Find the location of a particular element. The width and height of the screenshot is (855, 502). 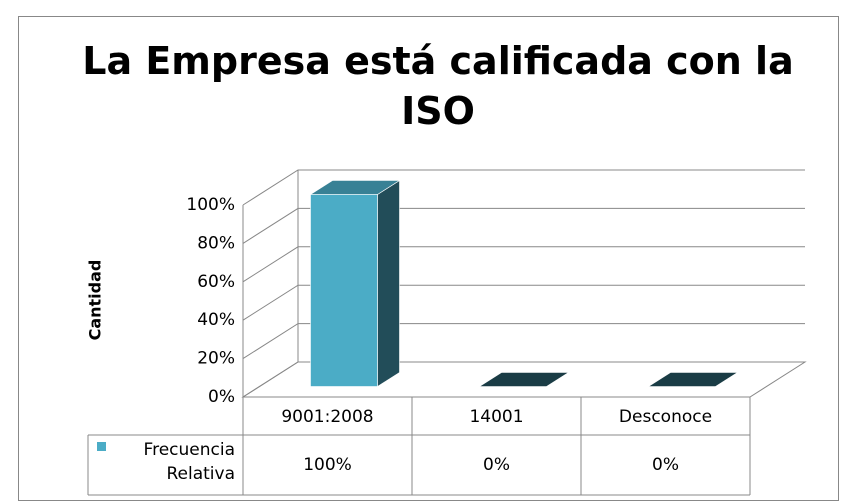

x-tick-label: 9001:2008 is located at coordinates (327, 417).